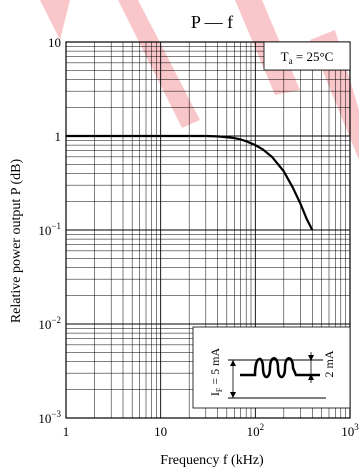 The image size is (359, 474). What do you see at coordinates (255, 430) in the screenshot?
I see `x-tick-label: 10²` at bounding box center [255, 430].